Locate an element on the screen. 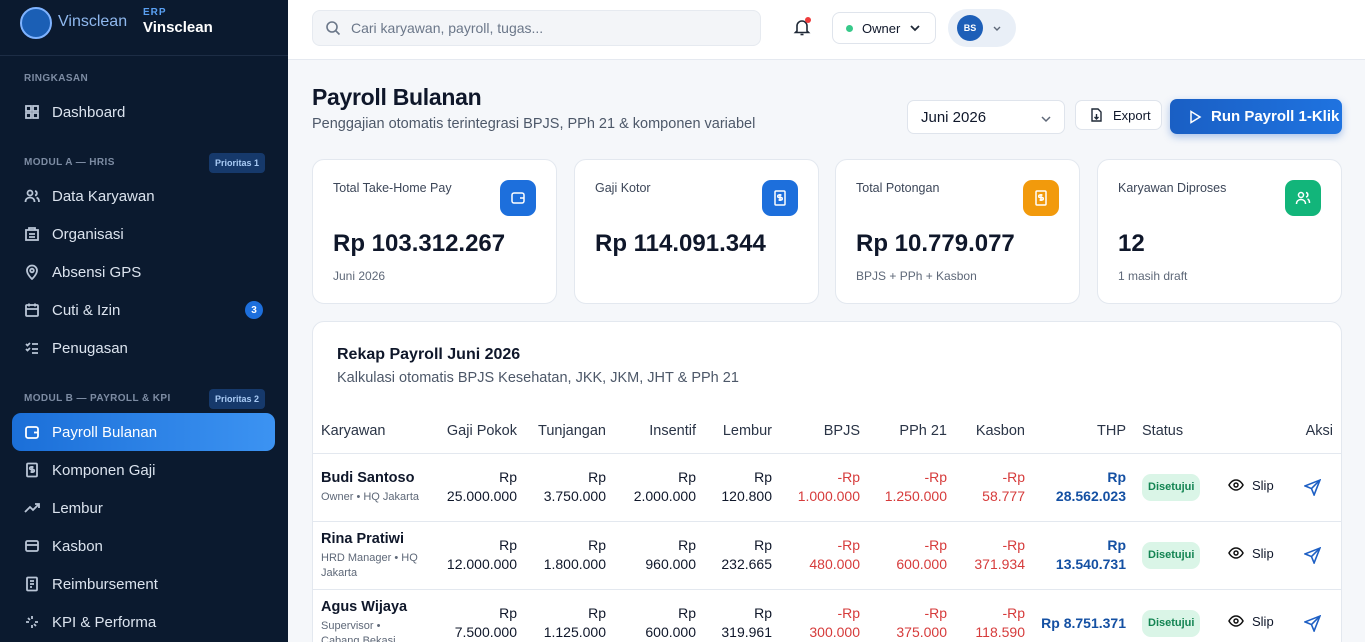  nav-label: KPI & Performa is located at coordinates (104, 622).